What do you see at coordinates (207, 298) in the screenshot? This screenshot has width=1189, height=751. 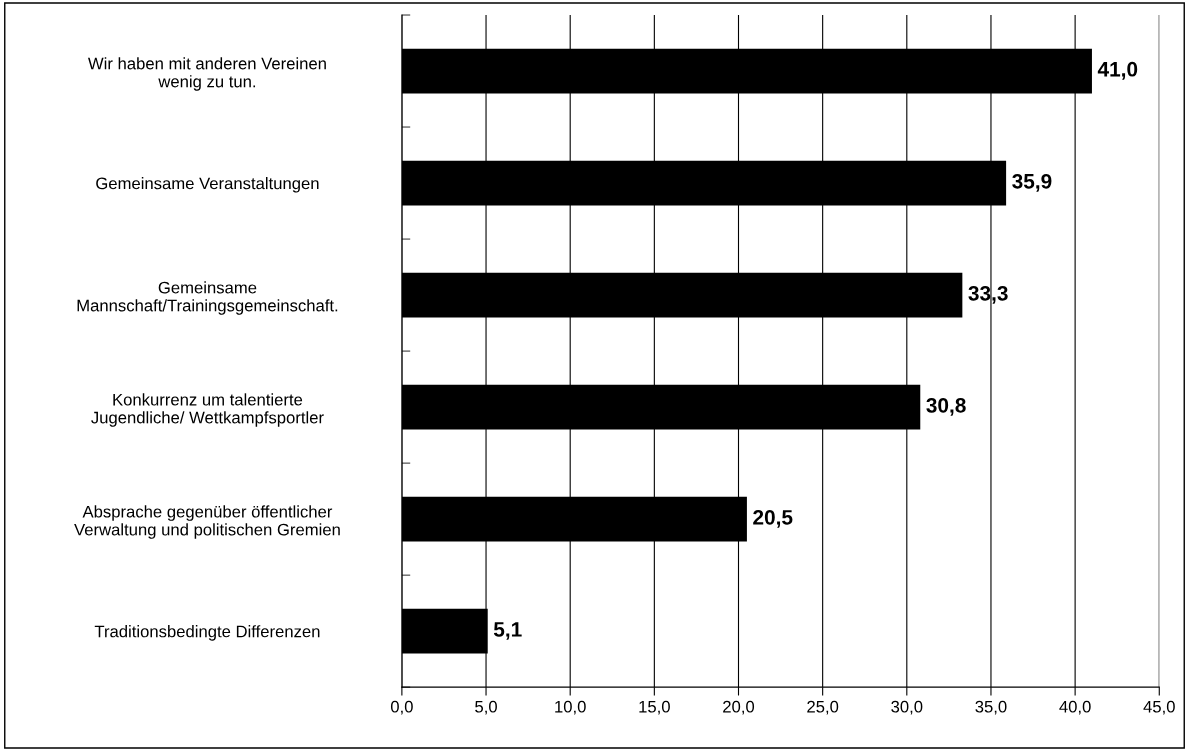 I see `y-tick-label: Gemeinsame Mannschaft/Trainingsgemeinschaft.` at bounding box center [207, 298].